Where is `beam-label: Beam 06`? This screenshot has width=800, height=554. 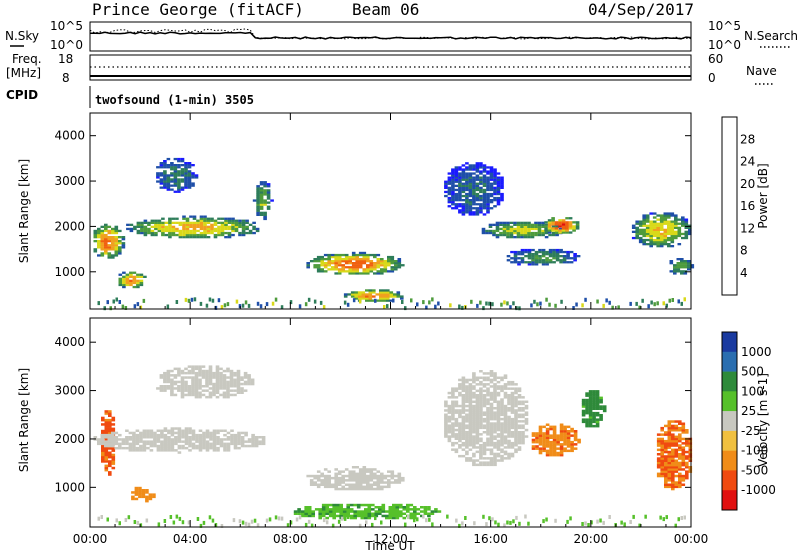 beam-label: Beam 06 is located at coordinates (385, 9).